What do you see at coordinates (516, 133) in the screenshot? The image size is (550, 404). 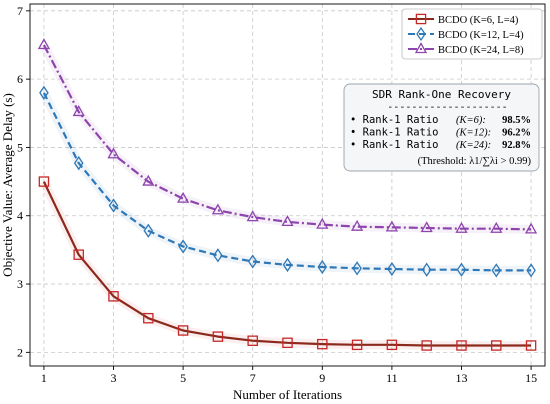 I see `info-line-value: 96.2%` at bounding box center [516, 133].